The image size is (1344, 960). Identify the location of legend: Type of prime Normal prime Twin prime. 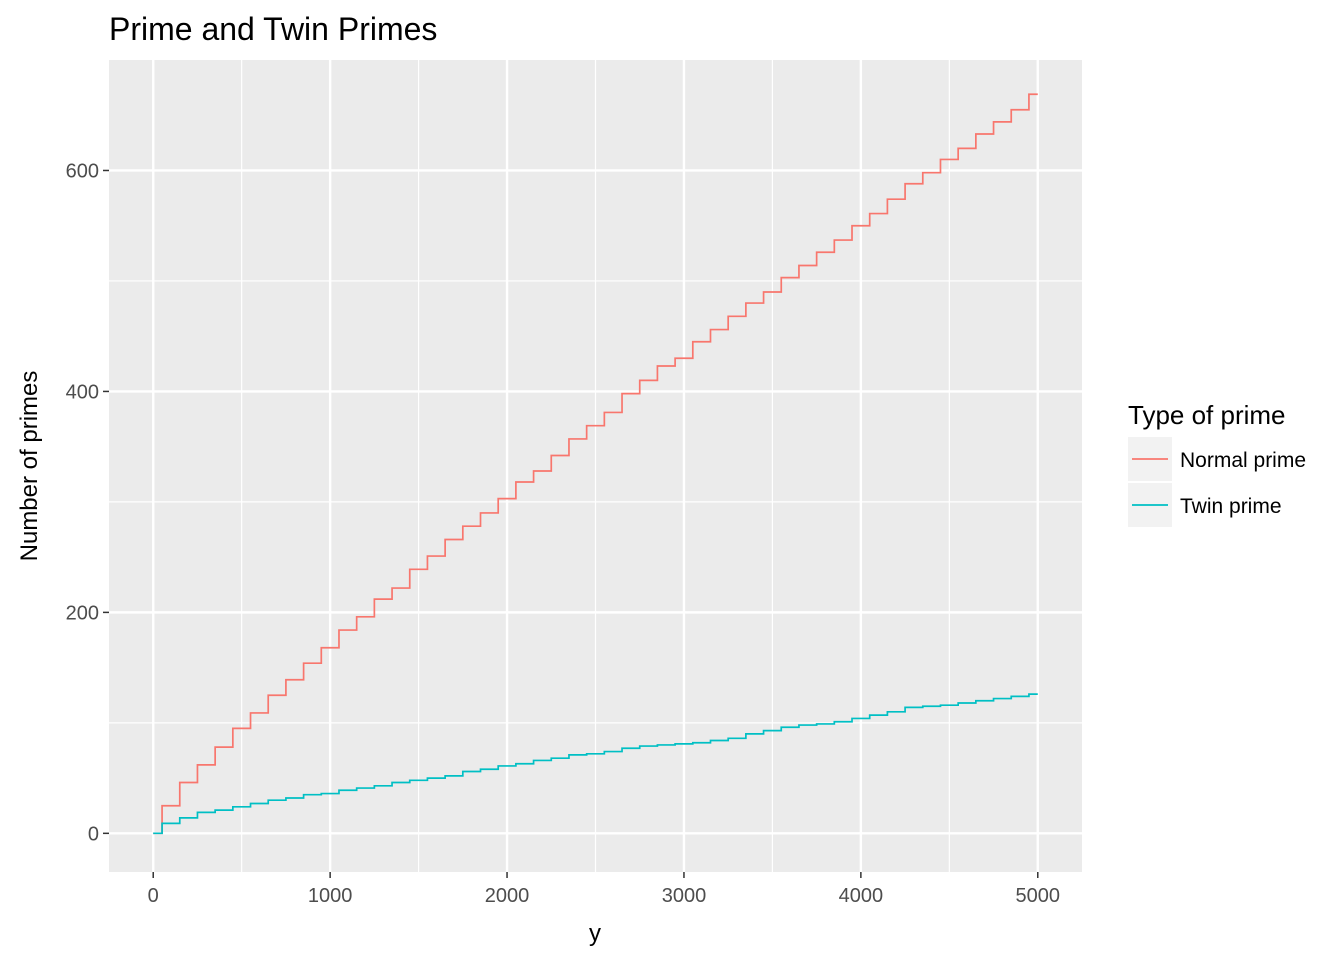
(1217, 463).